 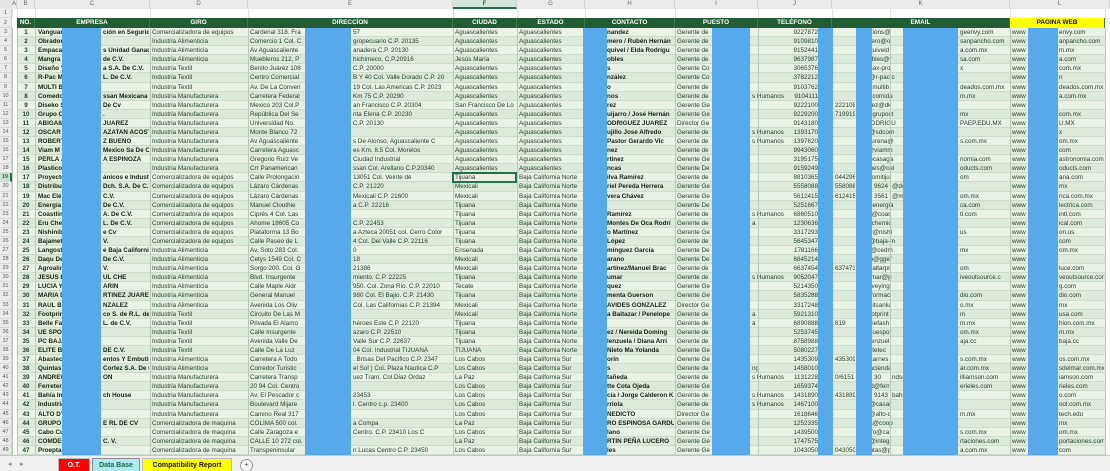 What do you see at coordinates (6, 450) in the screenshot?
I see `row-header-49: 49` at bounding box center [6, 450].